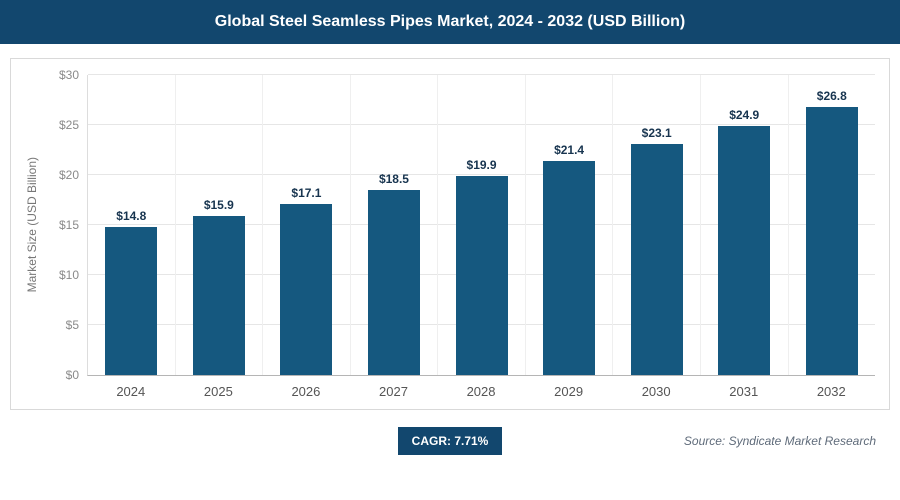 This screenshot has width=900, height=500. I want to click on x-tick-label: 2025, so click(218, 391).